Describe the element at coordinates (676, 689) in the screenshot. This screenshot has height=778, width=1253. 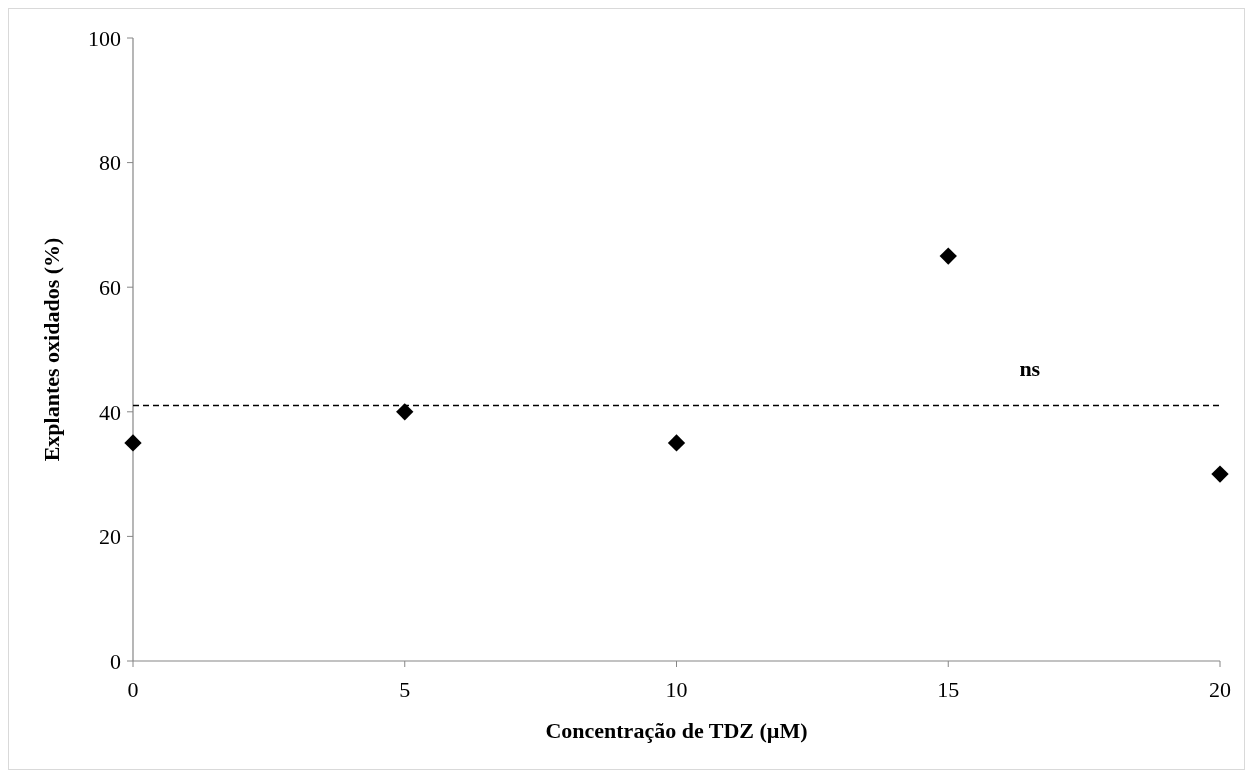
I see `x-tick-label: 10` at that location.